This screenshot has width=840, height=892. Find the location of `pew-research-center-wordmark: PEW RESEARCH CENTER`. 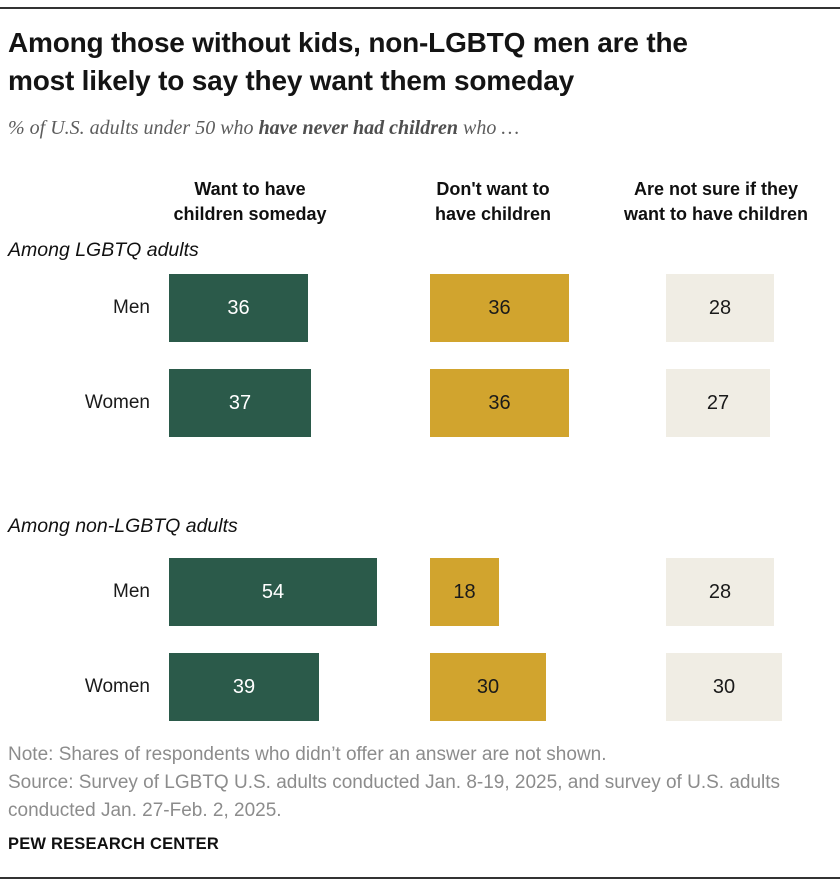

pew-research-center-wordmark: PEW RESEARCH CENTER is located at coordinates (113, 844).